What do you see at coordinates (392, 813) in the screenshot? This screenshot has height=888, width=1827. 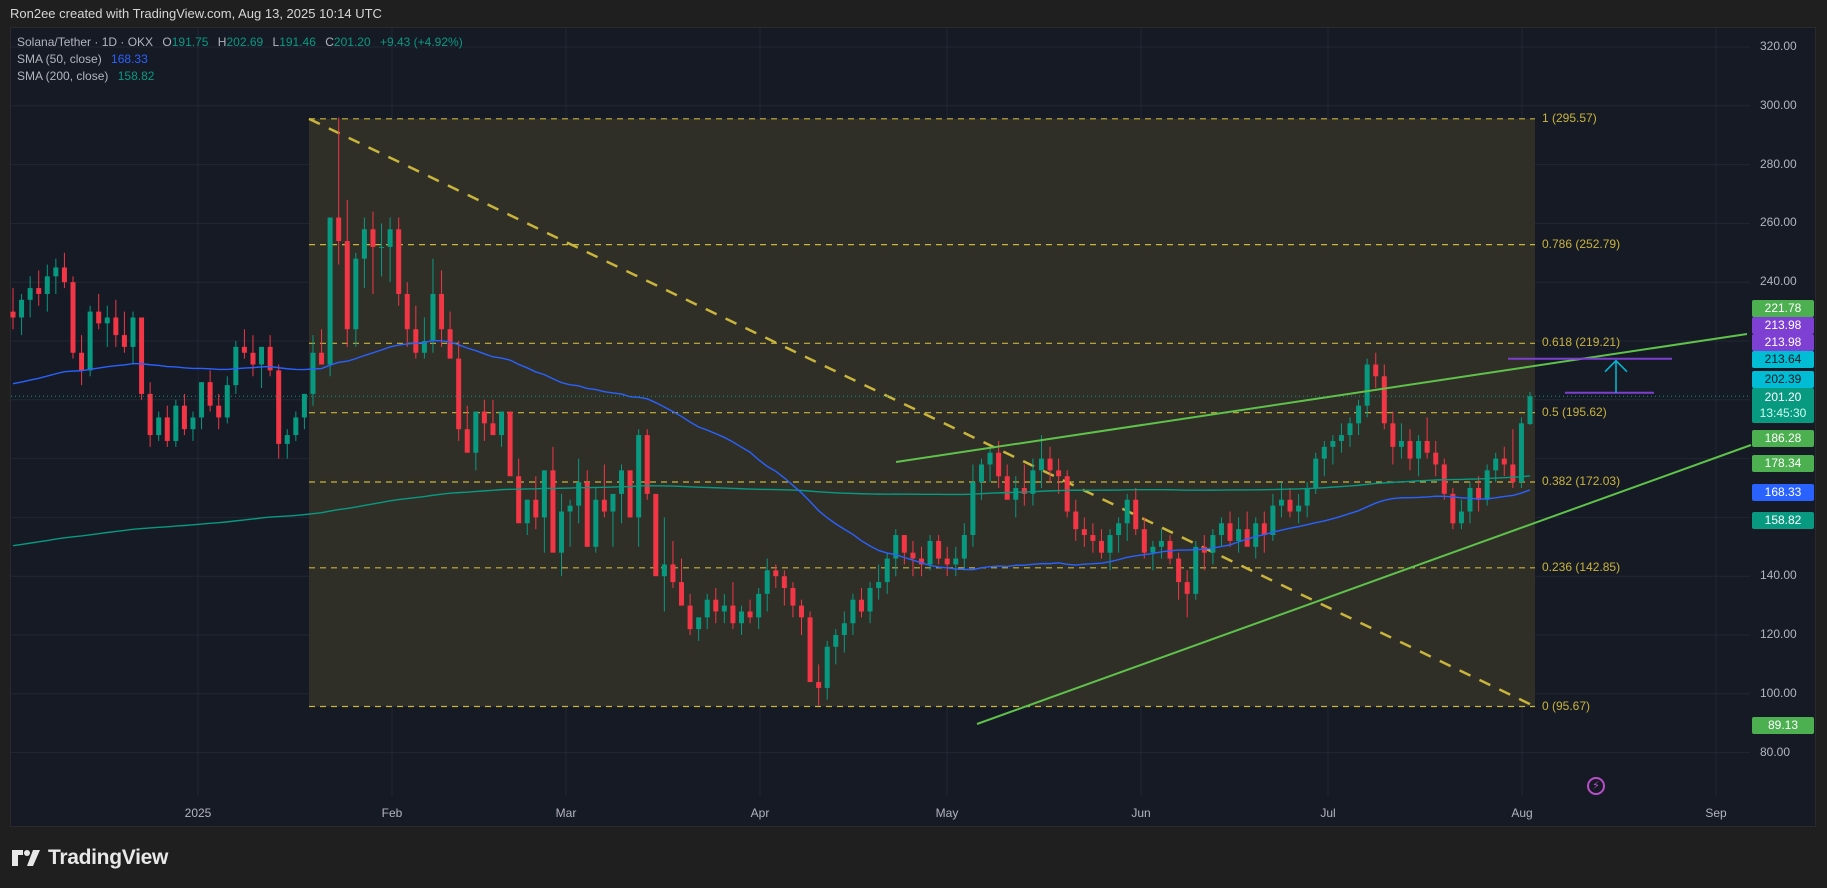 I see `time-tick-label: Feb` at bounding box center [392, 813].